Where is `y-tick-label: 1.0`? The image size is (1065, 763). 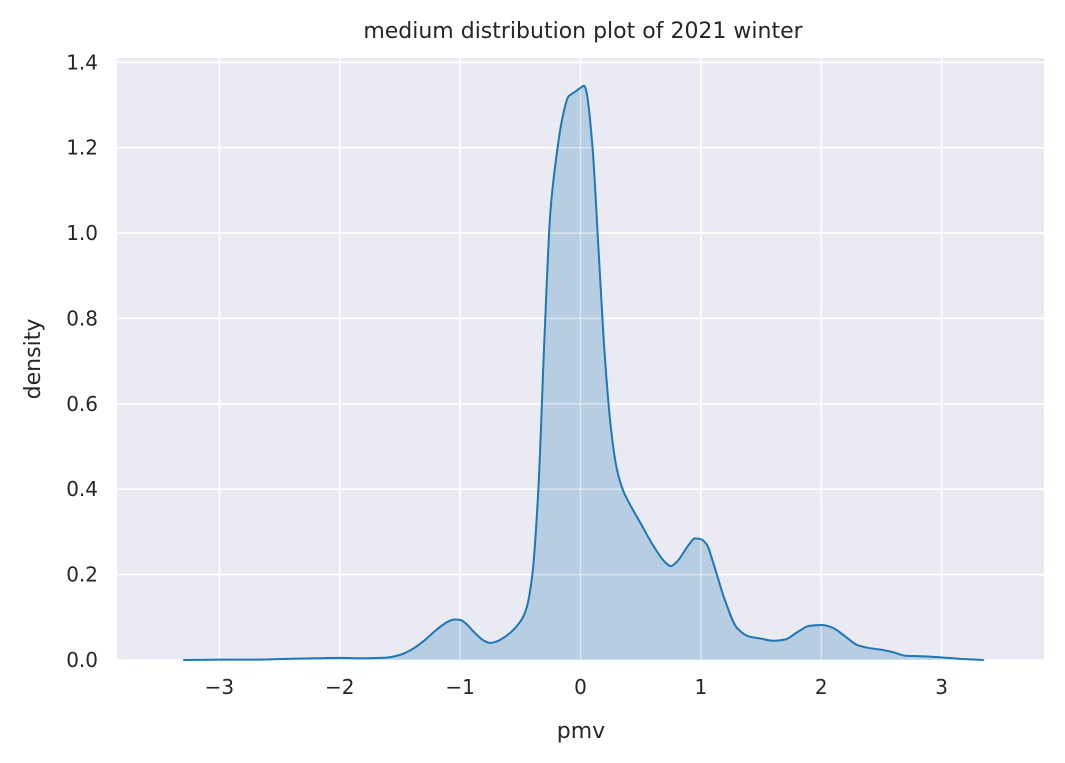
y-tick-label: 1.0 is located at coordinates (82, 233).